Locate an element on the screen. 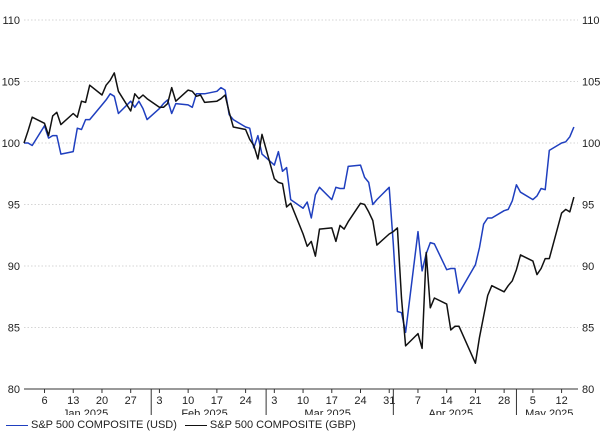 The height and width of the screenshot is (437, 601). y-tick-label-left-80: 80 is located at coordinates (14, 390).